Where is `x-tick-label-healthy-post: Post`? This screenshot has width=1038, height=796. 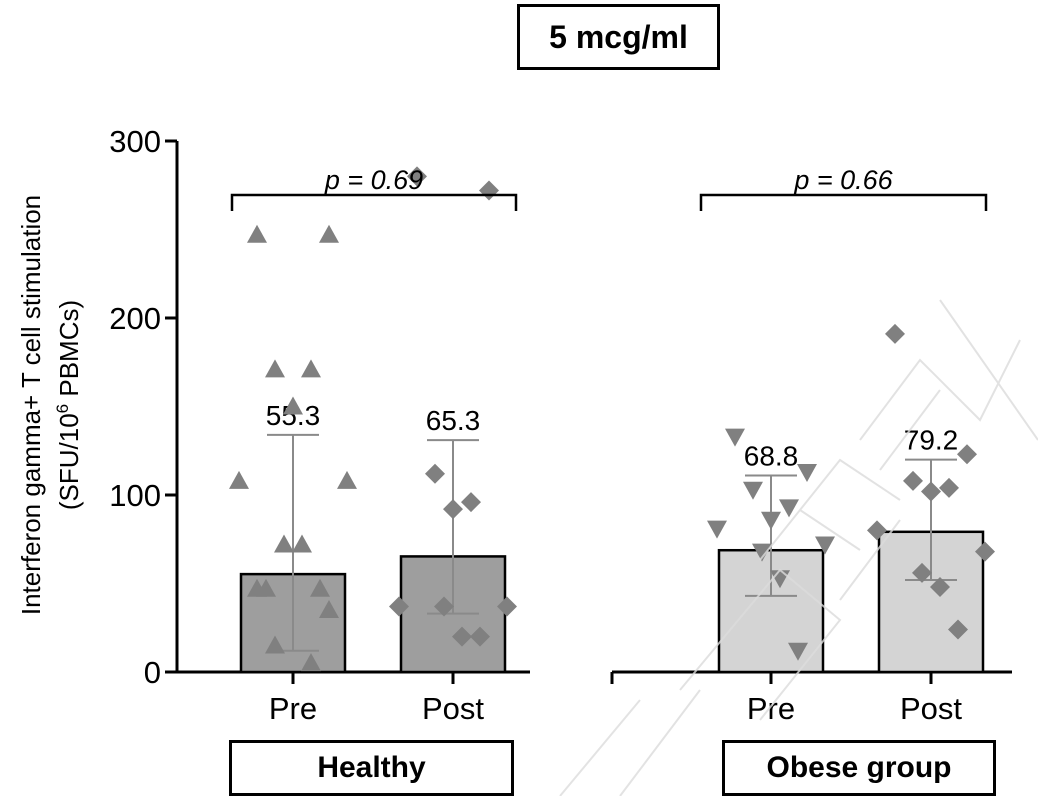
x-tick-label-healthy-post: Post is located at coordinates (453, 708).